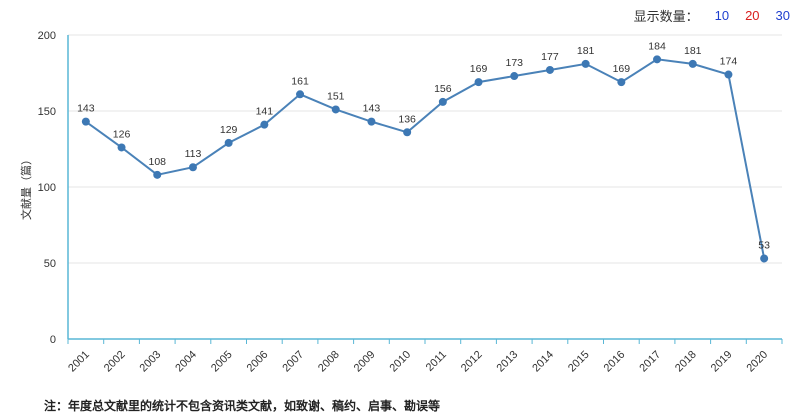 The image size is (800, 419). Describe the element at coordinates (615, 362) in the screenshot. I see `x-tick-label: 2016` at that location.